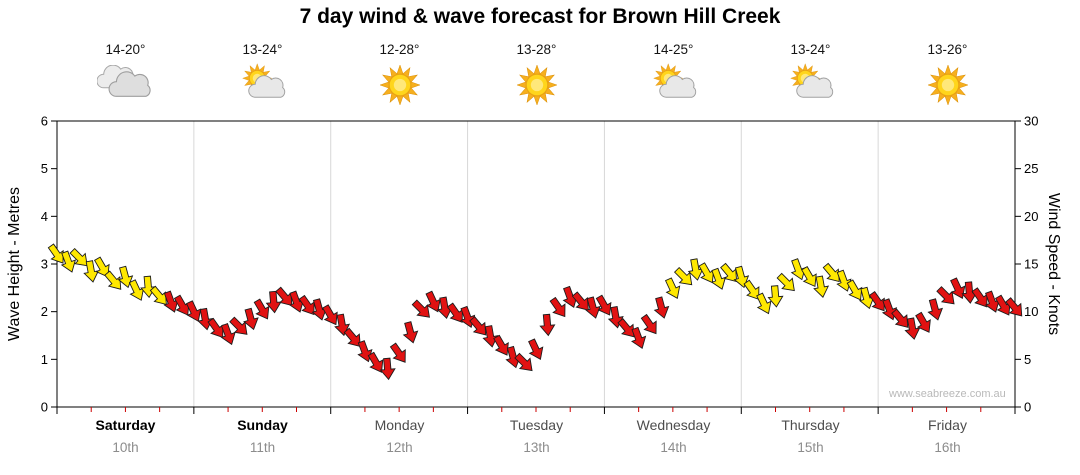 This screenshot has width=1080, height=475. What do you see at coordinates (810, 447) in the screenshot?
I see `day-date-thursday: 15th` at bounding box center [810, 447].